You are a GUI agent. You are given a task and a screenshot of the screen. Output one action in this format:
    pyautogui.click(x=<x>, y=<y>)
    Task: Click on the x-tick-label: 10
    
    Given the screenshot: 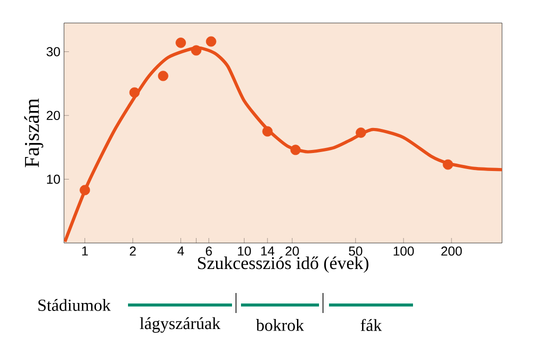 What is the action you would take?
    pyautogui.click(x=244, y=251)
    